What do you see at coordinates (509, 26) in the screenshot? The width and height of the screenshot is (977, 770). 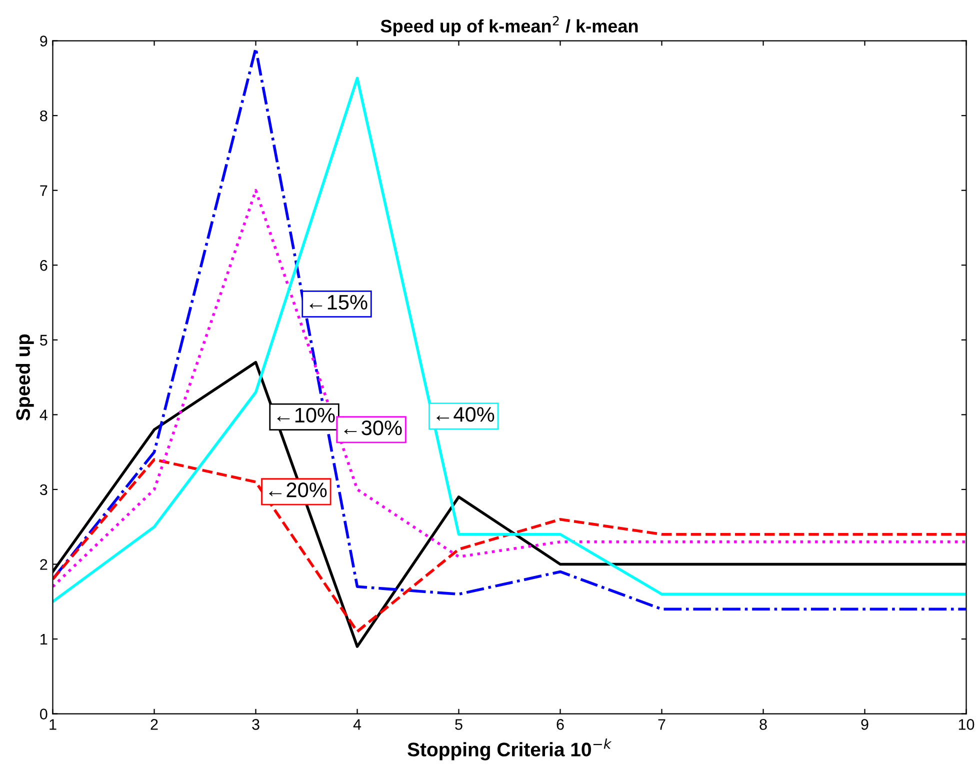 I see `chart-title: Speed up of k-mean$^{2}$ / k-mean` at bounding box center [509, 26].